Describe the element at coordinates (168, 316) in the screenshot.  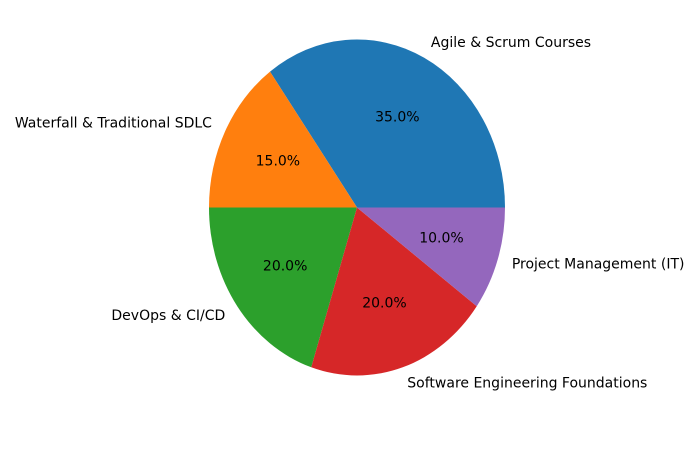
I see `slice-label: DevOps & CI/CD` at that location.